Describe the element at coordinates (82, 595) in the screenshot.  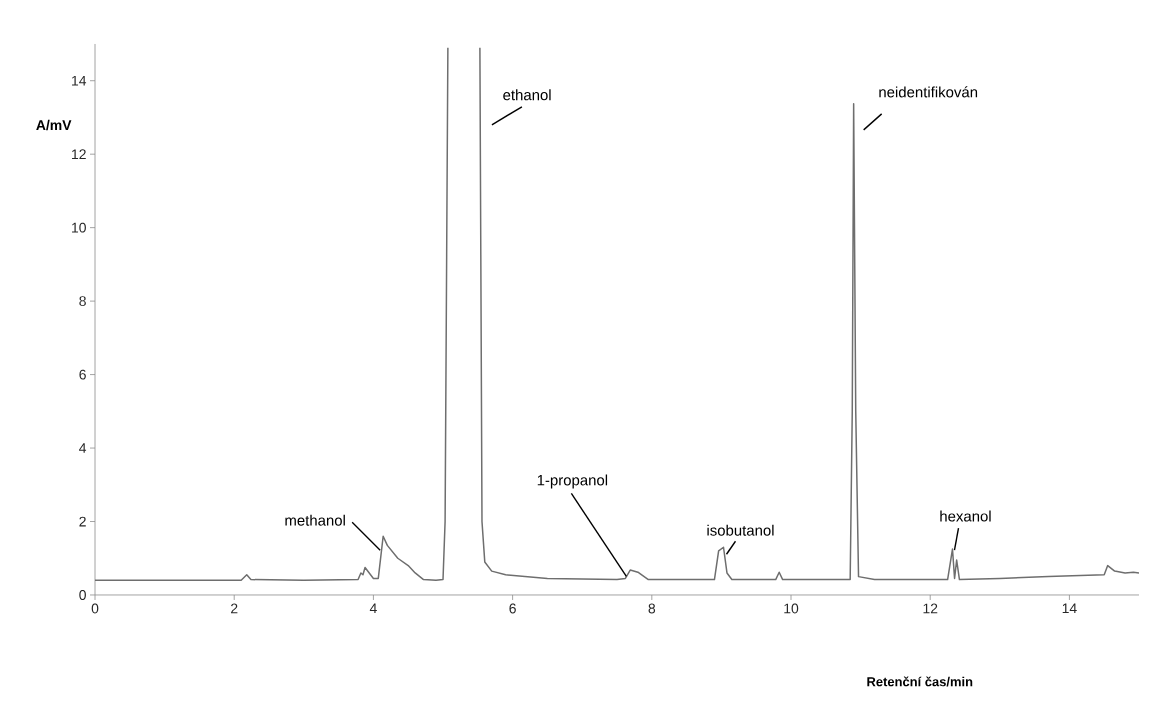
I see `y-tick-label: 0` at that location.